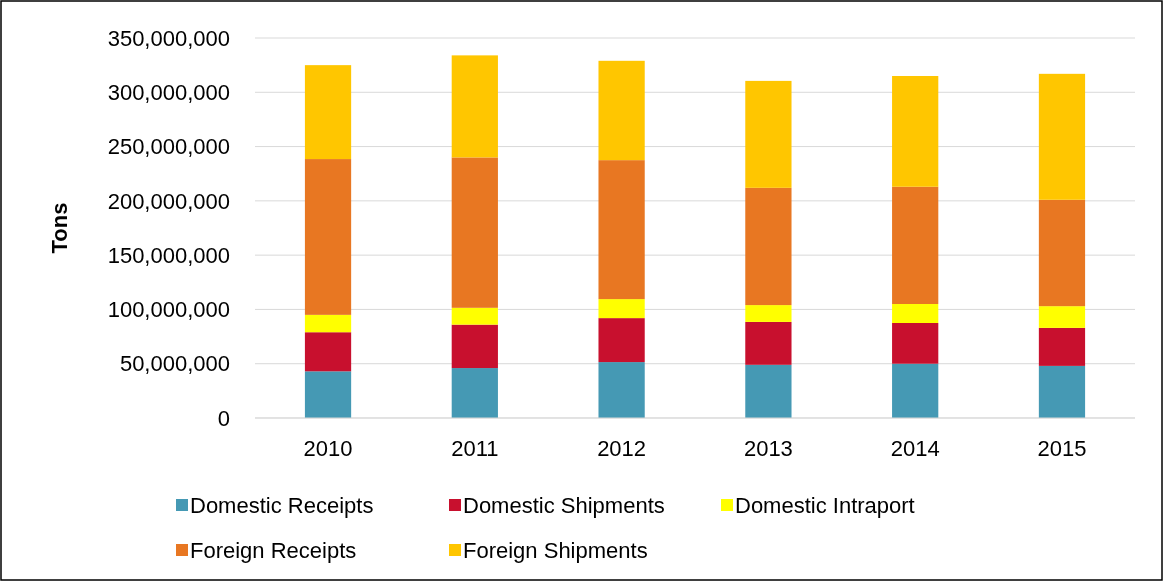  I want to click on legend-label: Foreign Shipments, so click(555, 550).